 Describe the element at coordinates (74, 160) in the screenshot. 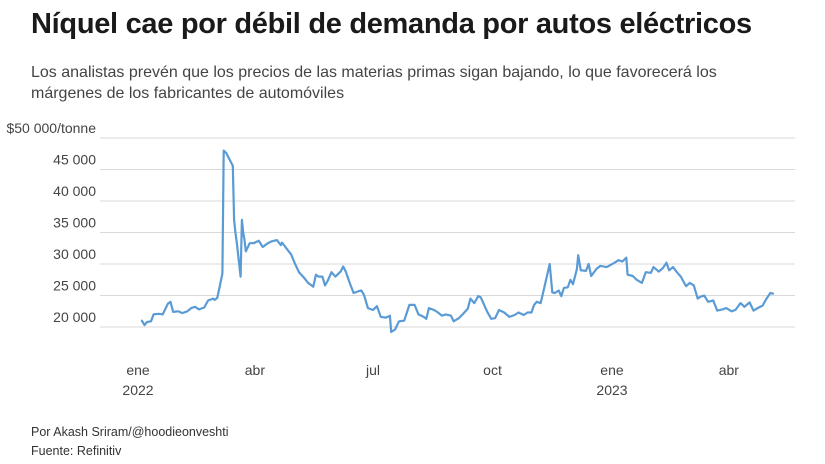

I see `y-tick-label: 45 000` at that location.